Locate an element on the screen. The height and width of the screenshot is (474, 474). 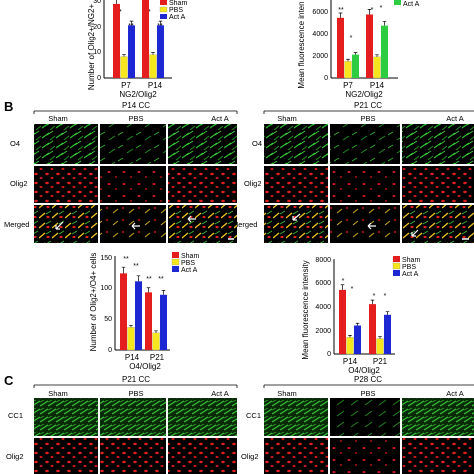
micrograph-o4-sham is located at coordinates (66, 144).